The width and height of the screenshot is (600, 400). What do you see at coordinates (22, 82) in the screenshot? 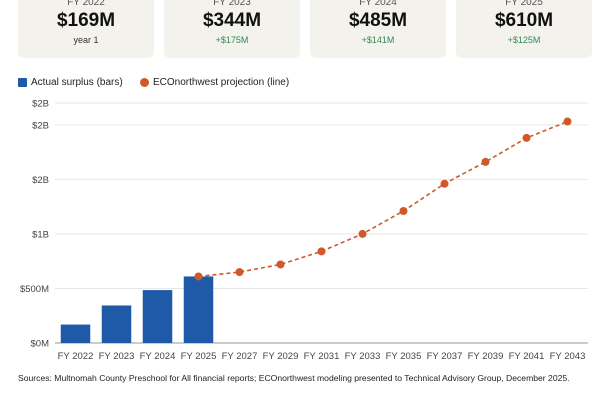
I see `legend-bar-swatch` at bounding box center [22, 82].